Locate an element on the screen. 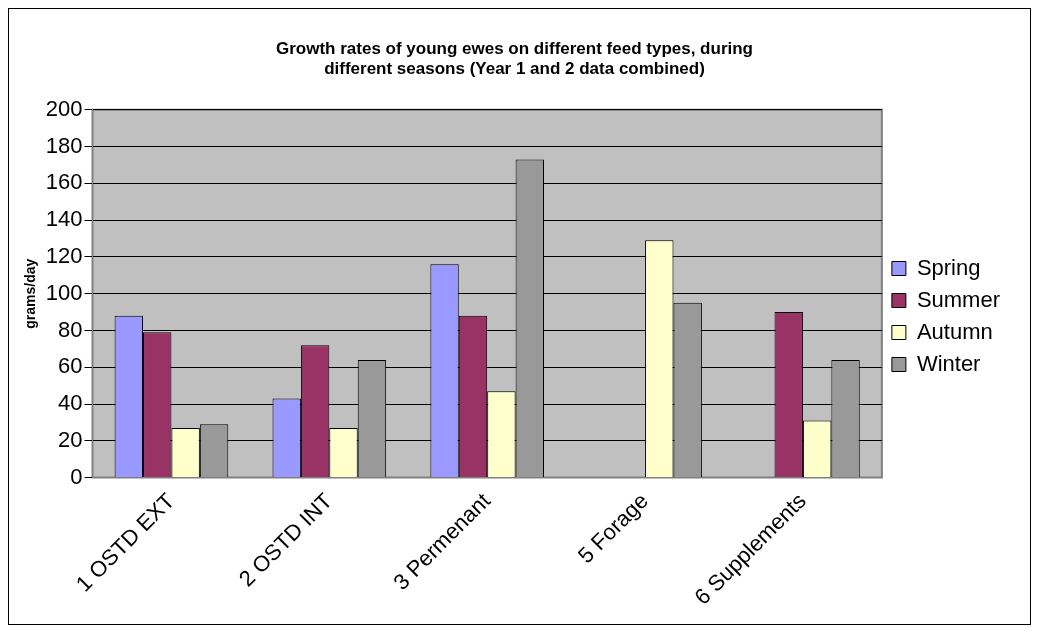  y-tick-label: 0 is located at coordinates (76, 476).